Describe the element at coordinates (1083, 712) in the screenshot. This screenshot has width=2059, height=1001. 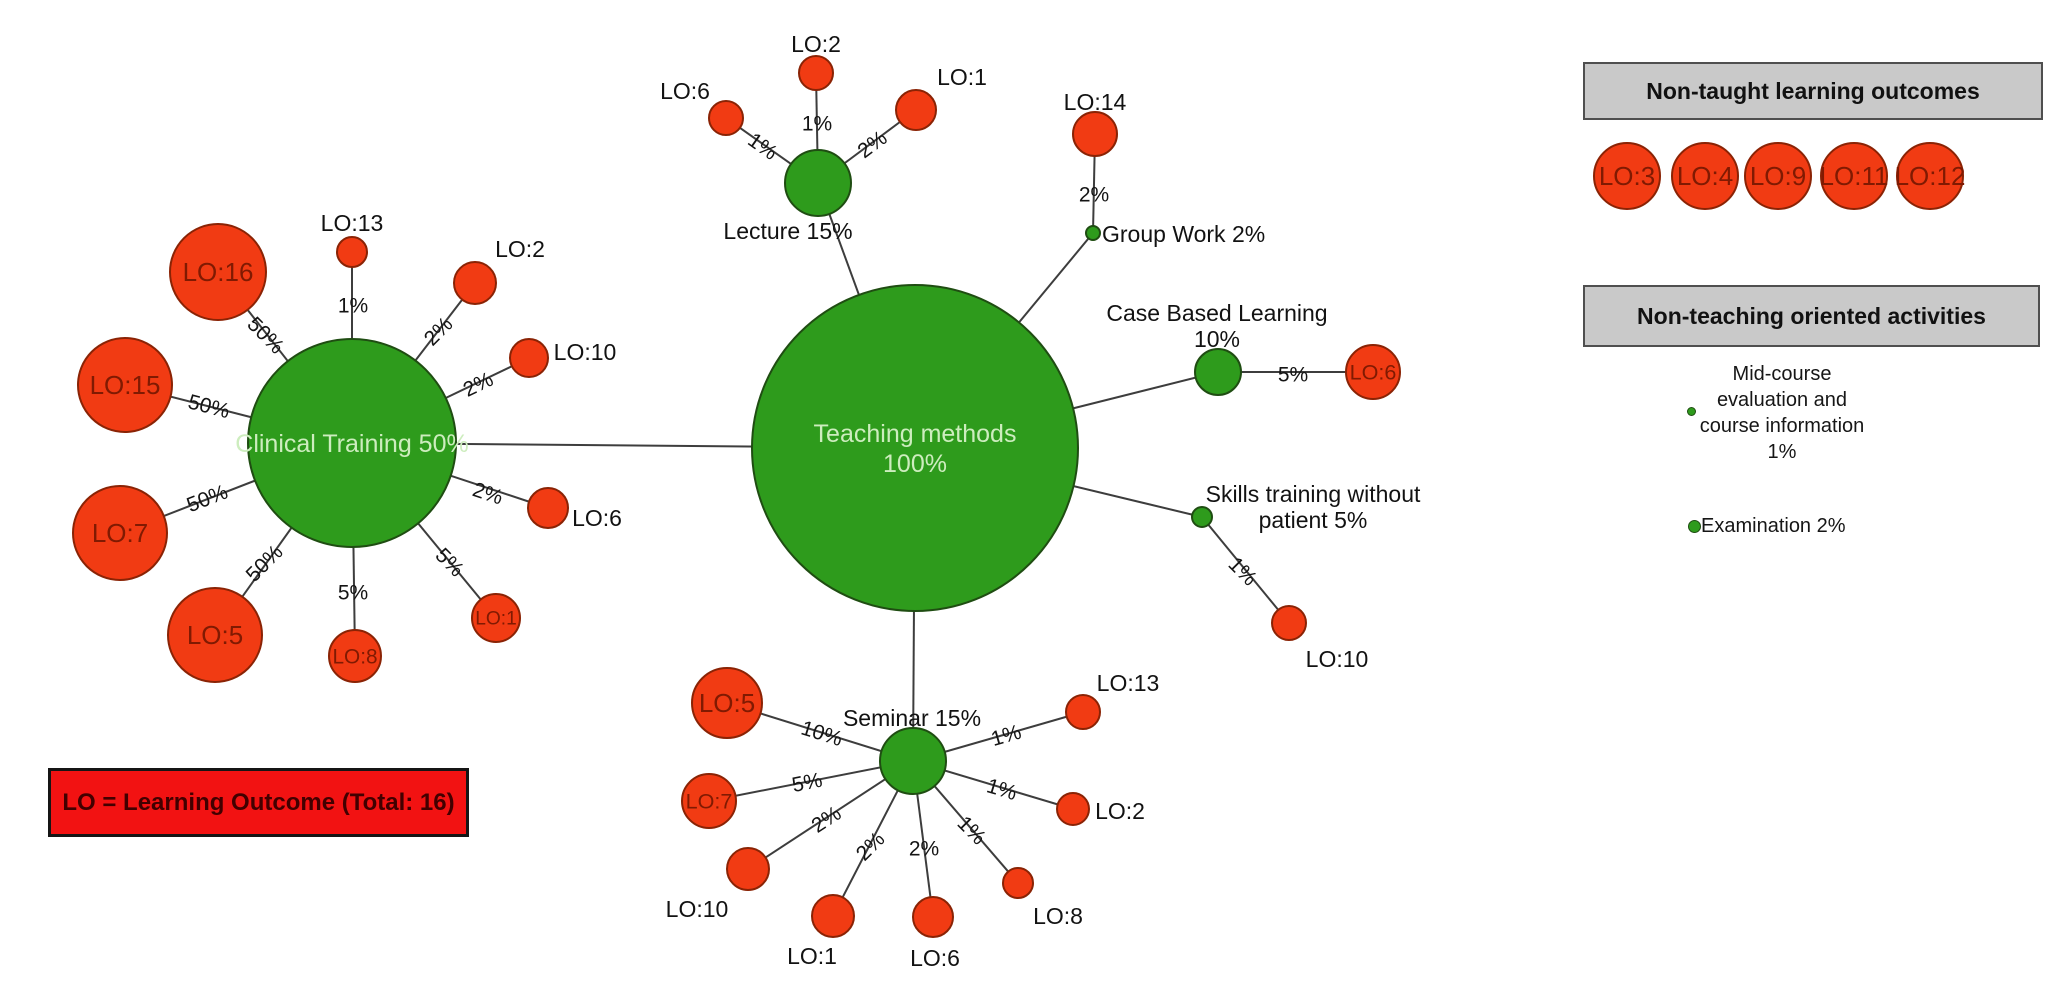
I see `node-se-lo13` at that location.